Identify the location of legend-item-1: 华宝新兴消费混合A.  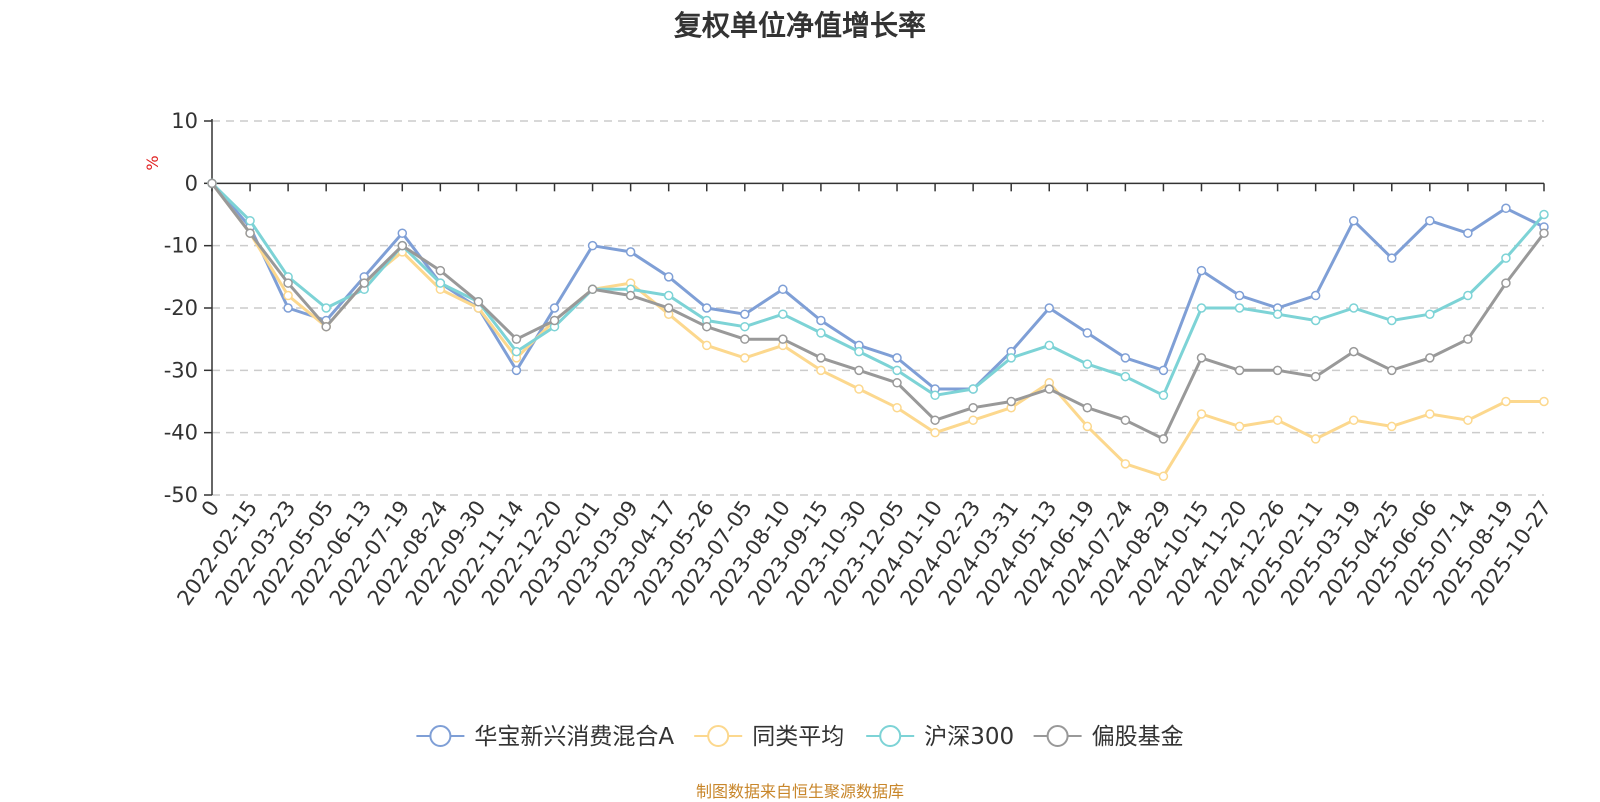
(545, 737).